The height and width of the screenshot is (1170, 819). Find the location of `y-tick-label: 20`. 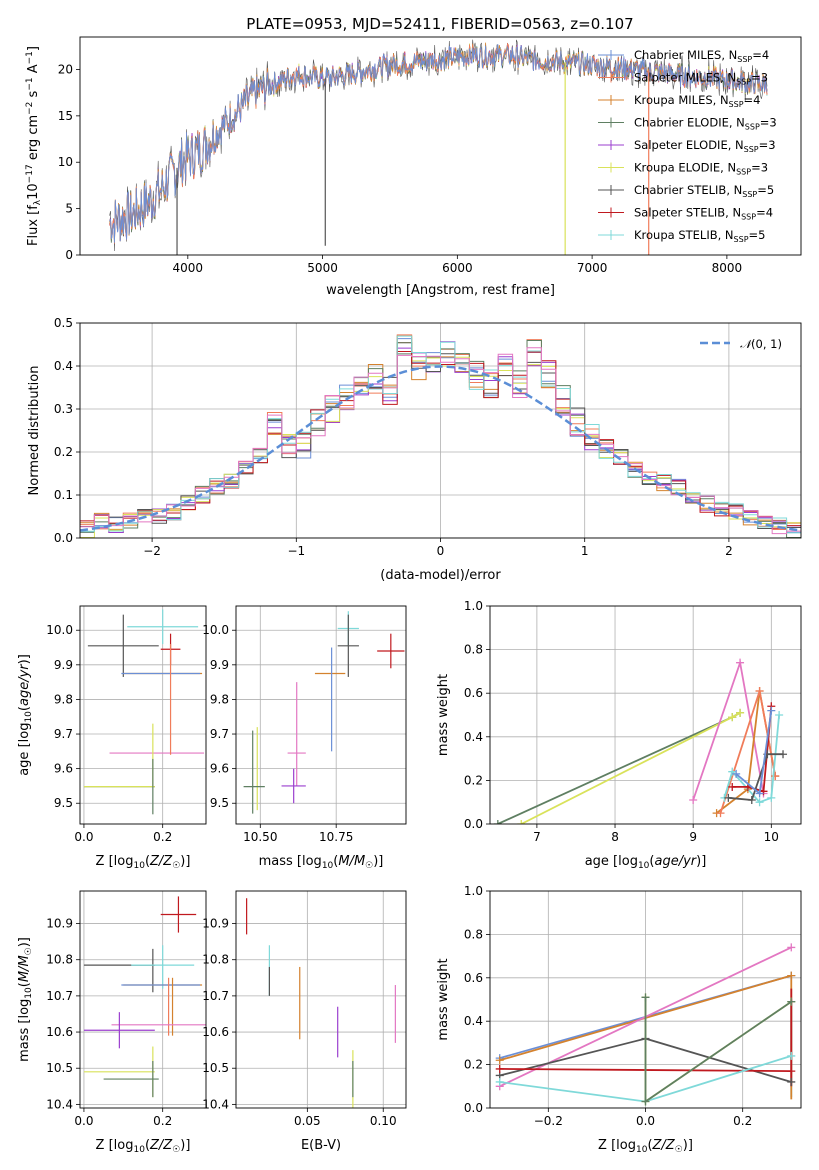

y-tick-label: 20 is located at coordinates (65, 69).